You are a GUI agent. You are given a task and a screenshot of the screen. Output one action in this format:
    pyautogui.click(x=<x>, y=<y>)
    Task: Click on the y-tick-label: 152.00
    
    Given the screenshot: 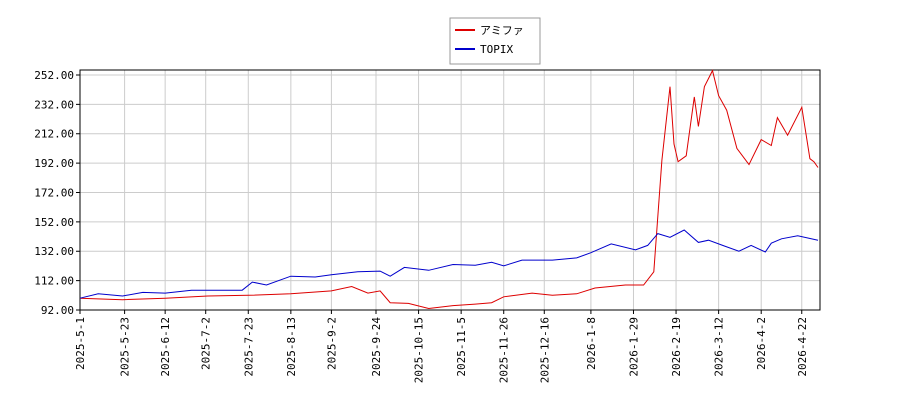 What is the action you would take?
    pyautogui.click(x=54, y=222)
    